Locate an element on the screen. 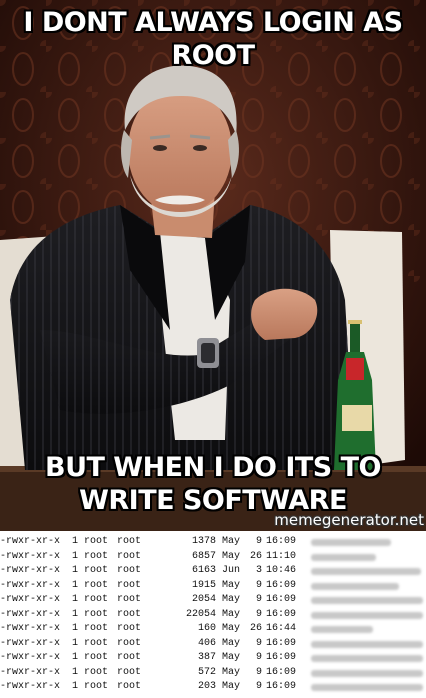 The image size is (426, 698). listing-row: -rwxr-xr-x 1 root root 1378 May 9 16:09 is located at coordinates (213, 542).